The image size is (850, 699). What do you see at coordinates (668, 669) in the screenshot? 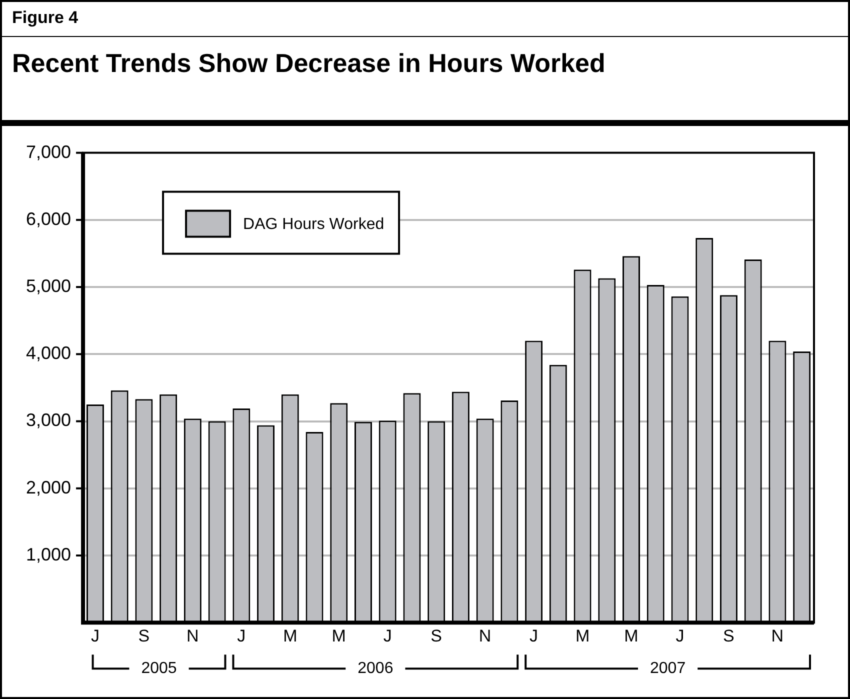
I see `text: 2007` at bounding box center [668, 669].